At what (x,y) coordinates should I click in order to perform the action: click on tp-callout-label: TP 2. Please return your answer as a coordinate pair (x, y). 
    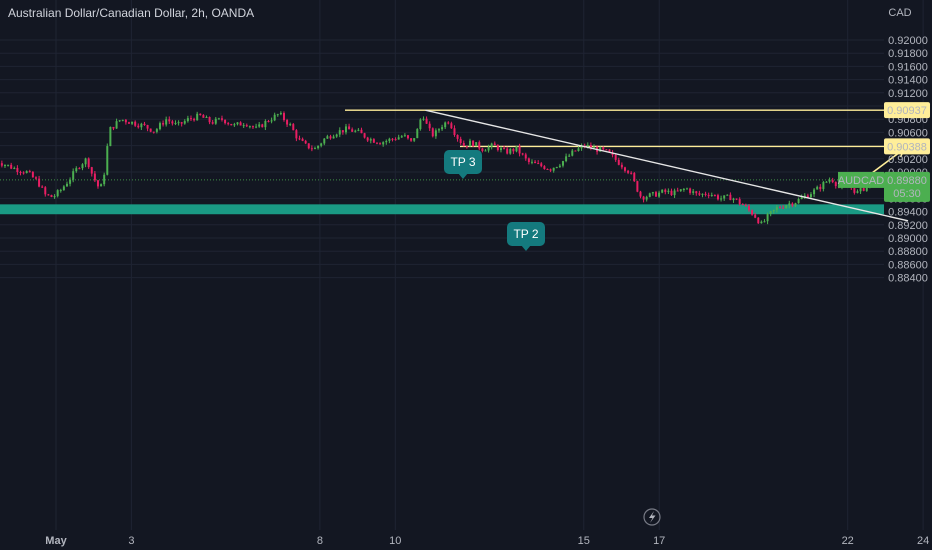
    Looking at the image, I should click on (525, 234).